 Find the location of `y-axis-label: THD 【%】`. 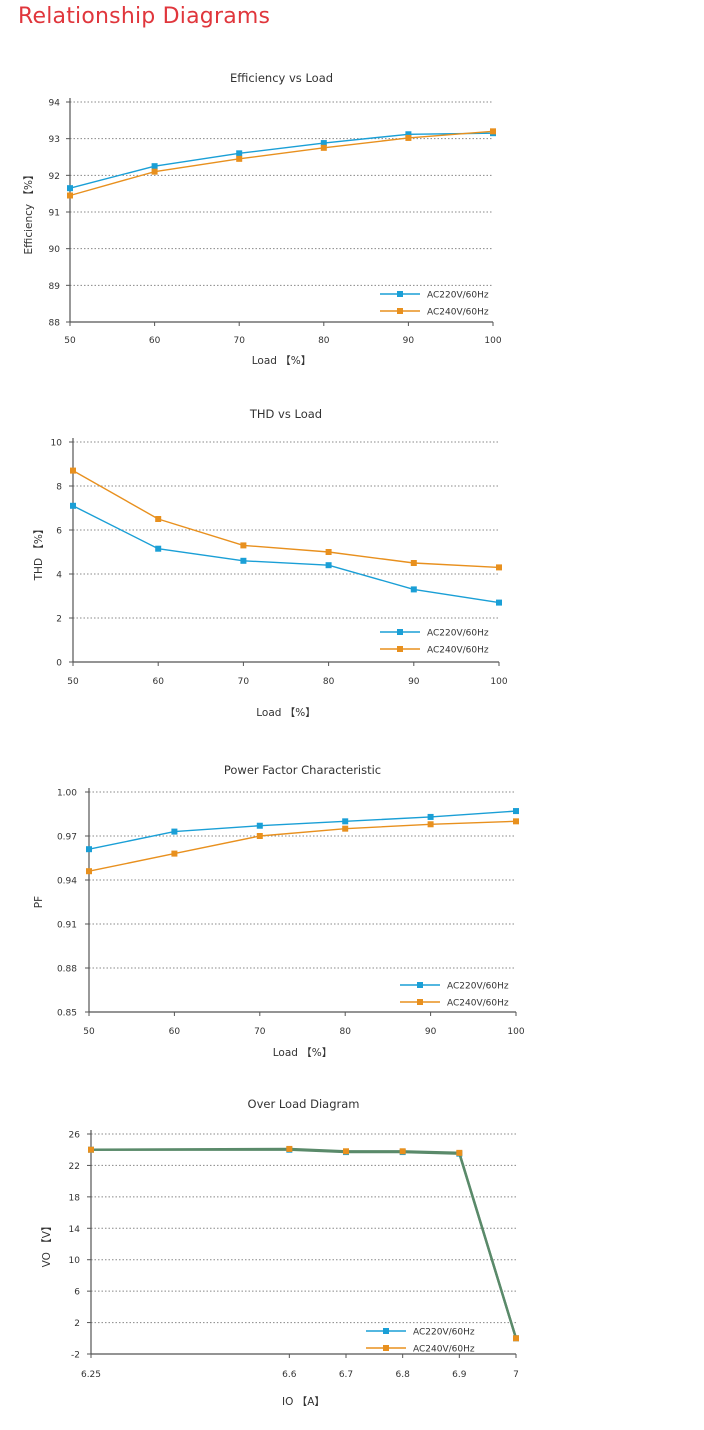

y-axis-label: THD 【%】 is located at coordinates (39, 553).